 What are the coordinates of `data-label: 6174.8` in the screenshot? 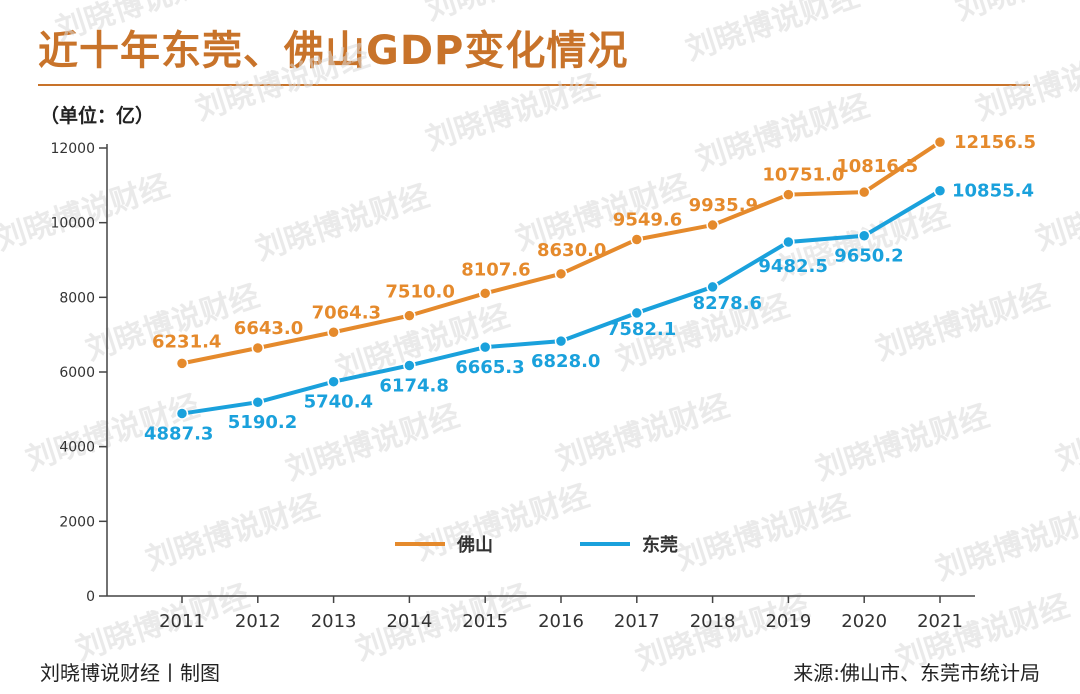 It's located at (413, 385).